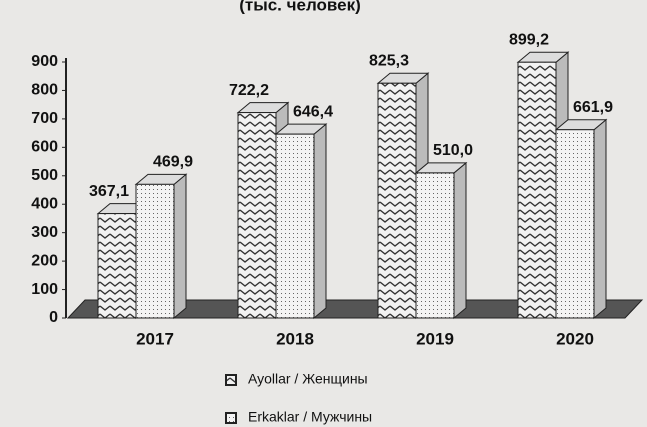  I want to click on y-tick-label: 0, so click(53, 317).